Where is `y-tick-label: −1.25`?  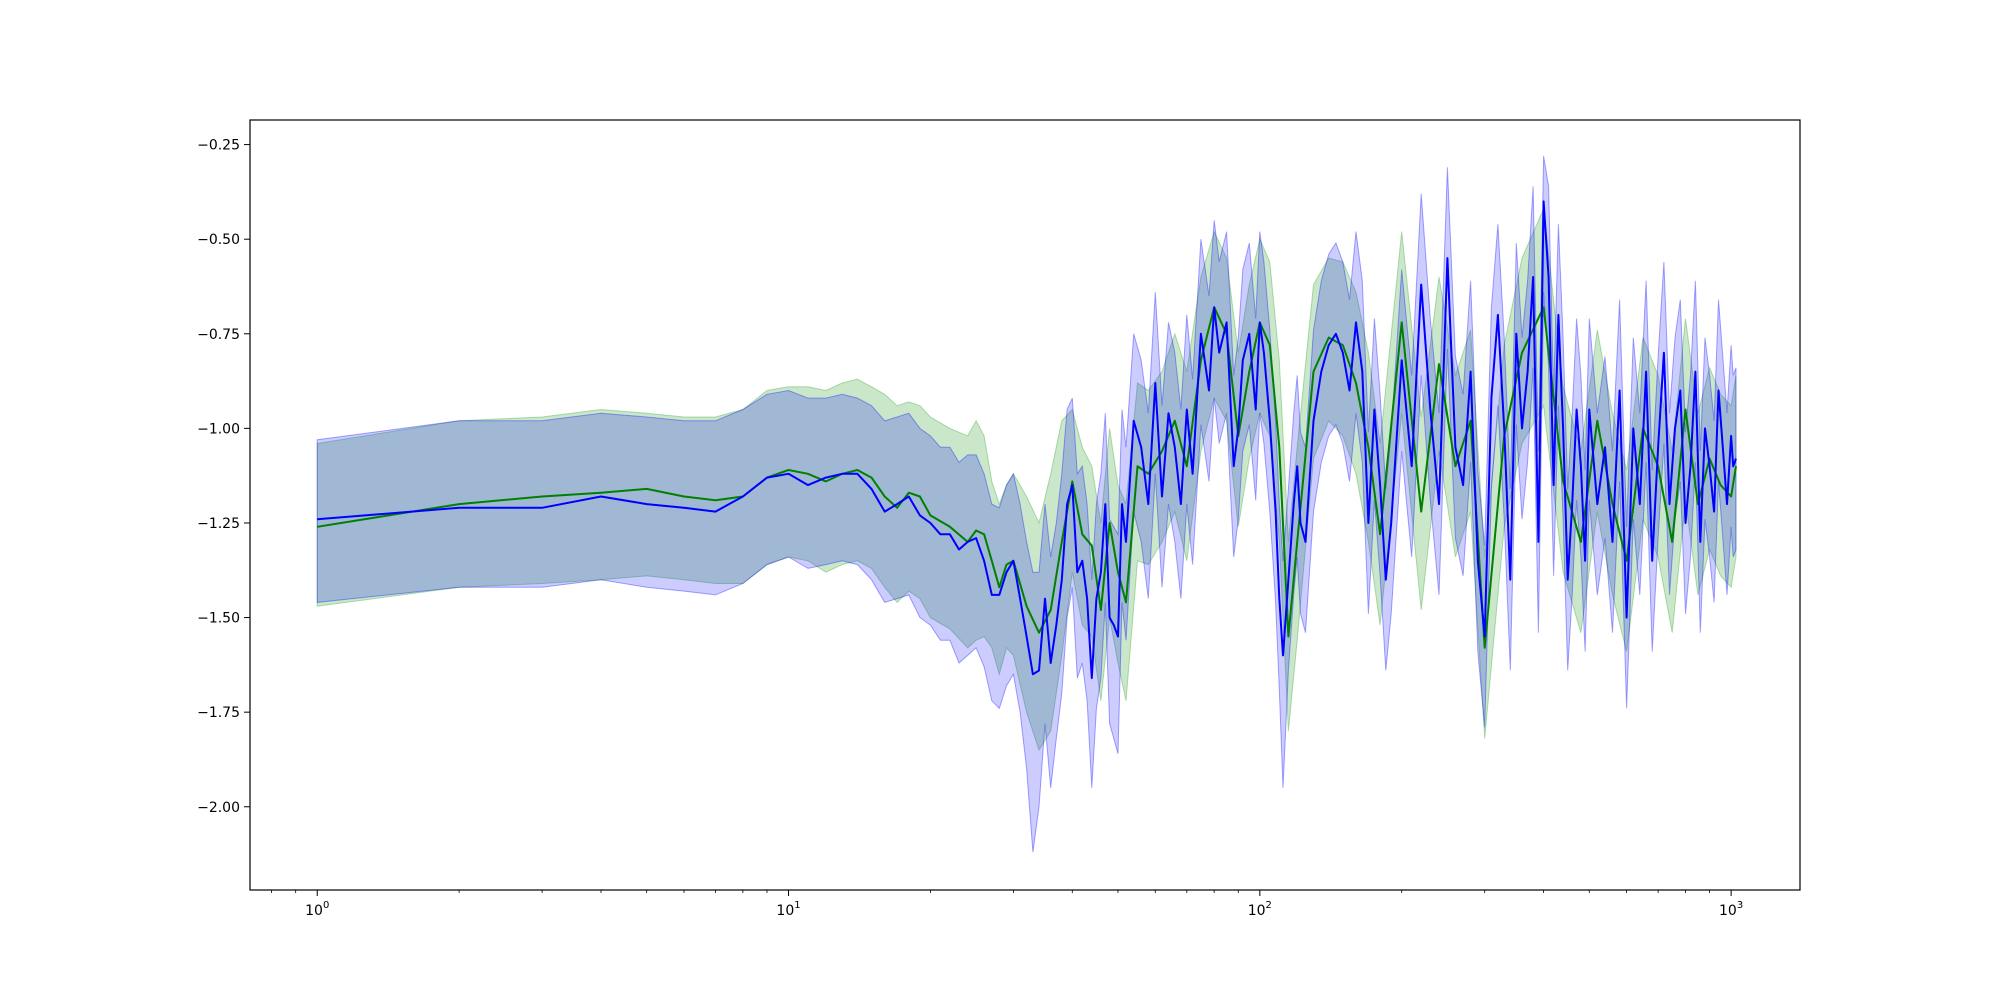
y-tick-label: −1.25 is located at coordinates (218, 524).